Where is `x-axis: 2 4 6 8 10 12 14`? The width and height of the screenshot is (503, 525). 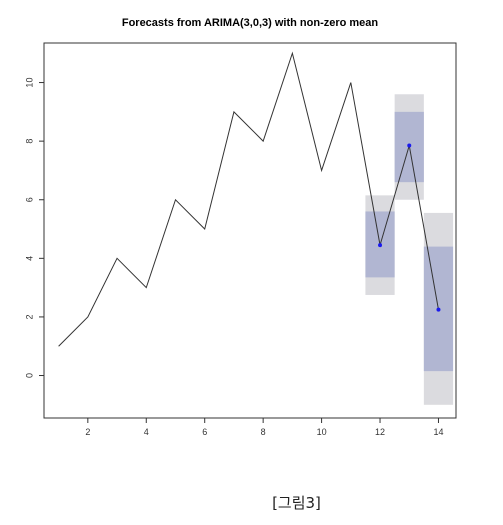
x-axis: 2 4 6 8 10 12 14 is located at coordinates (264, 427).